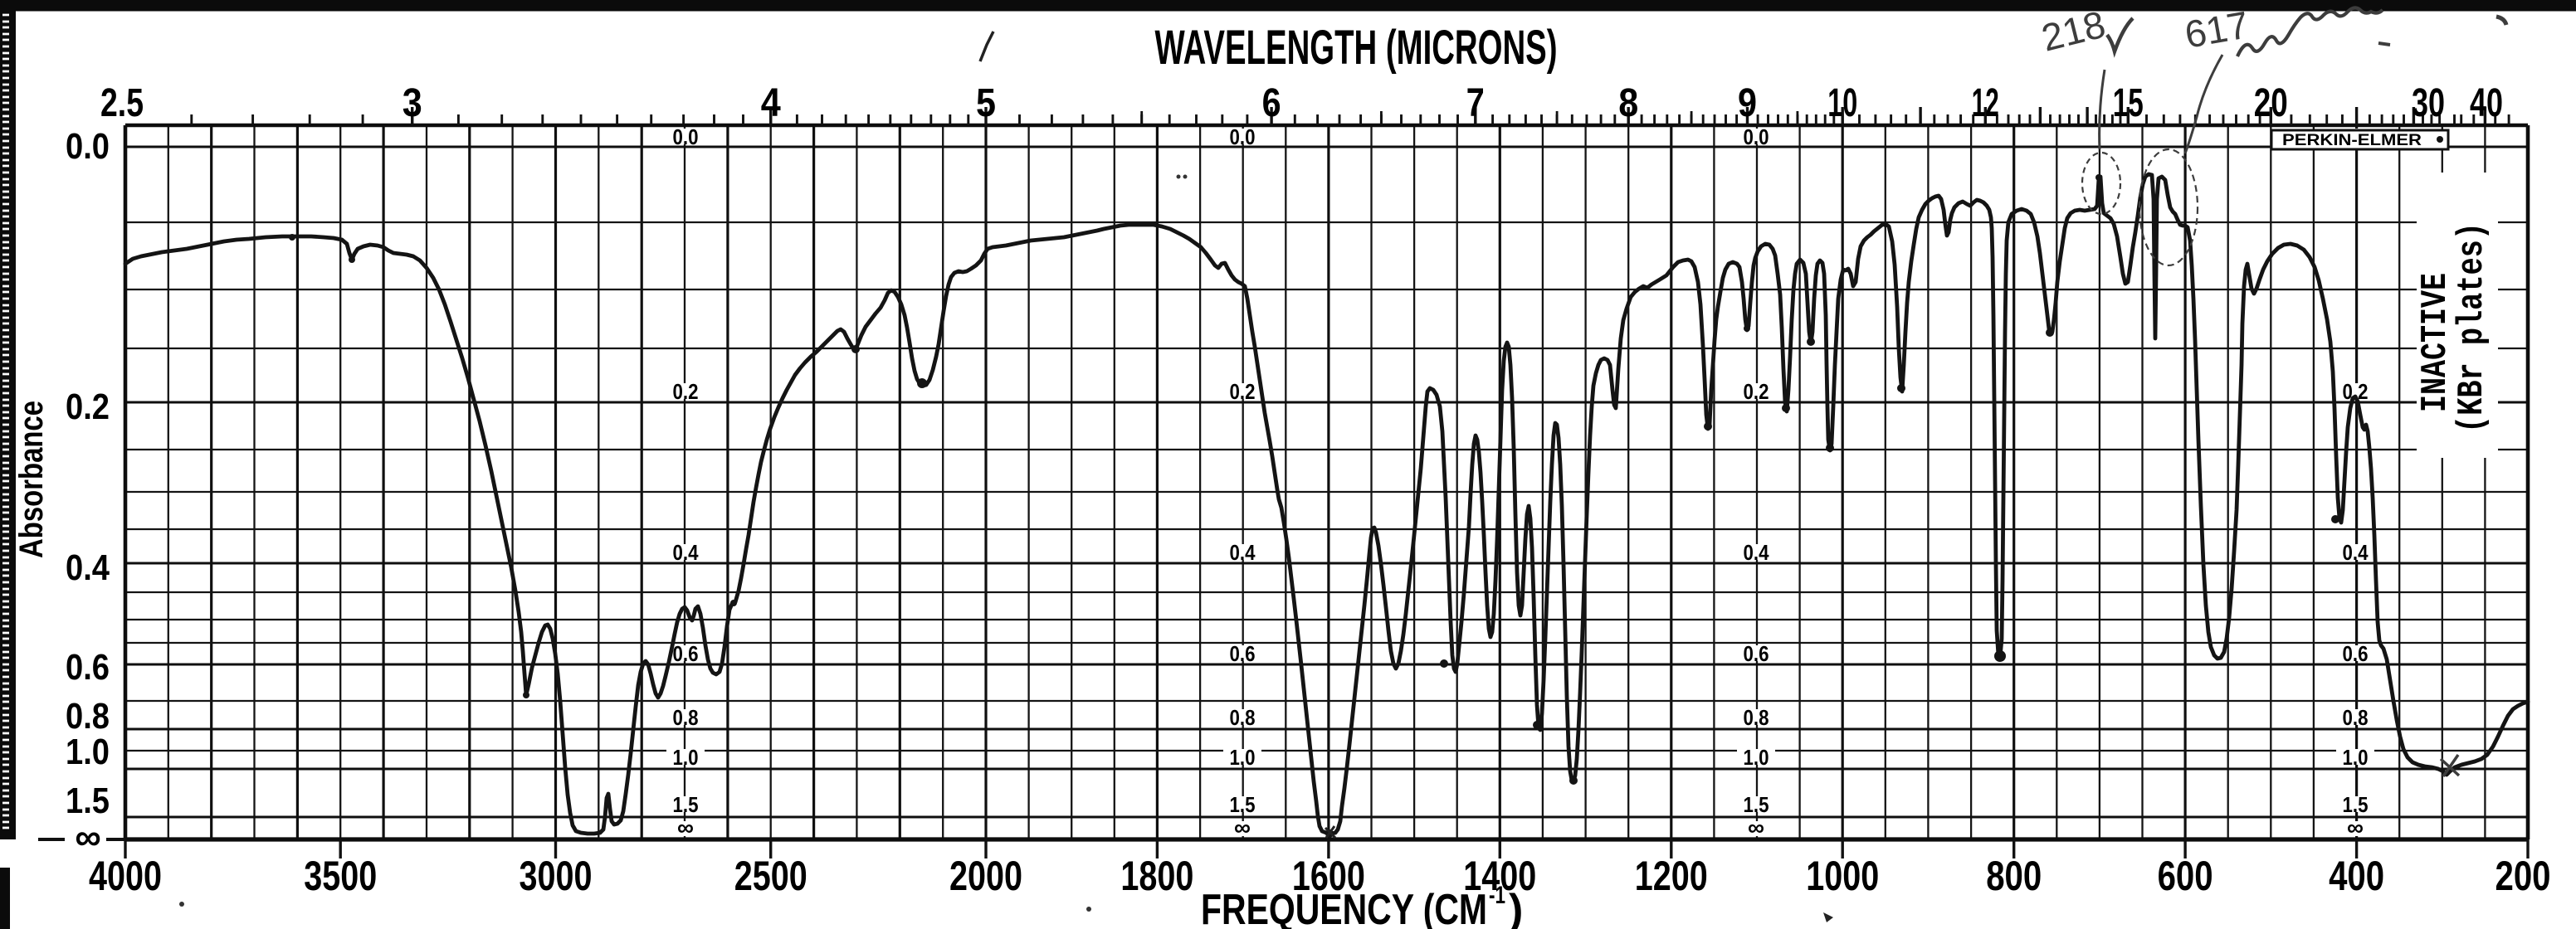 The height and width of the screenshot is (929, 2576). What do you see at coordinates (1497, 896) in the screenshot?
I see `svg-text: -1` at bounding box center [1497, 896].